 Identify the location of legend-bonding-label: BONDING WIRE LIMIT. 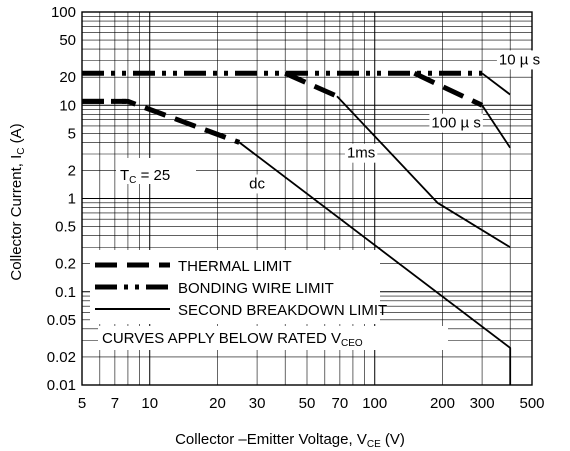
(256, 288).